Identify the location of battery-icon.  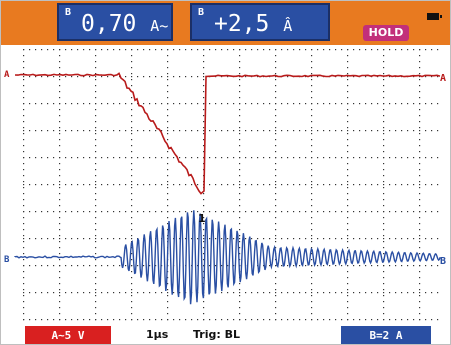
(434, 16).